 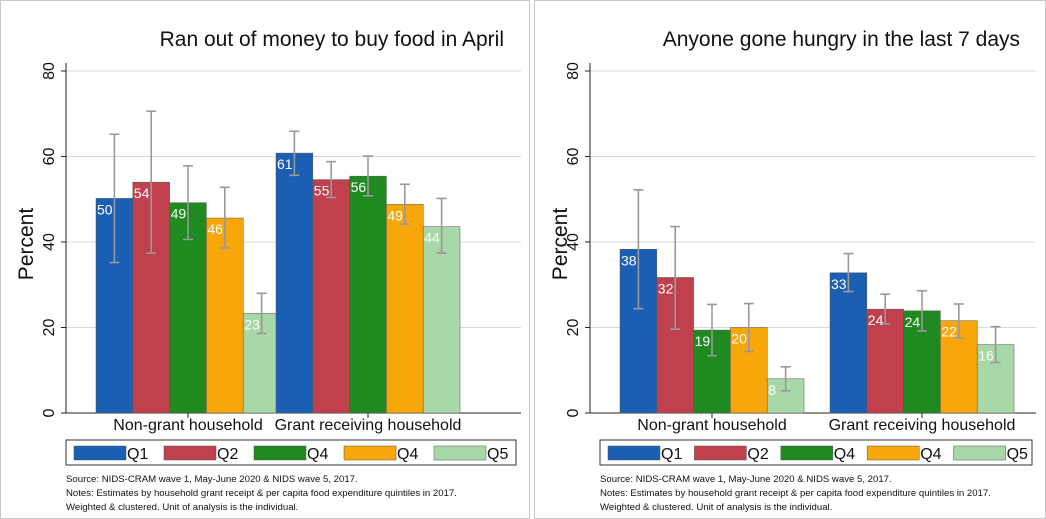 What do you see at coordinates (215, 229) in the screenshot?
I see `data-label: 46` at bounding box center [215, 229].